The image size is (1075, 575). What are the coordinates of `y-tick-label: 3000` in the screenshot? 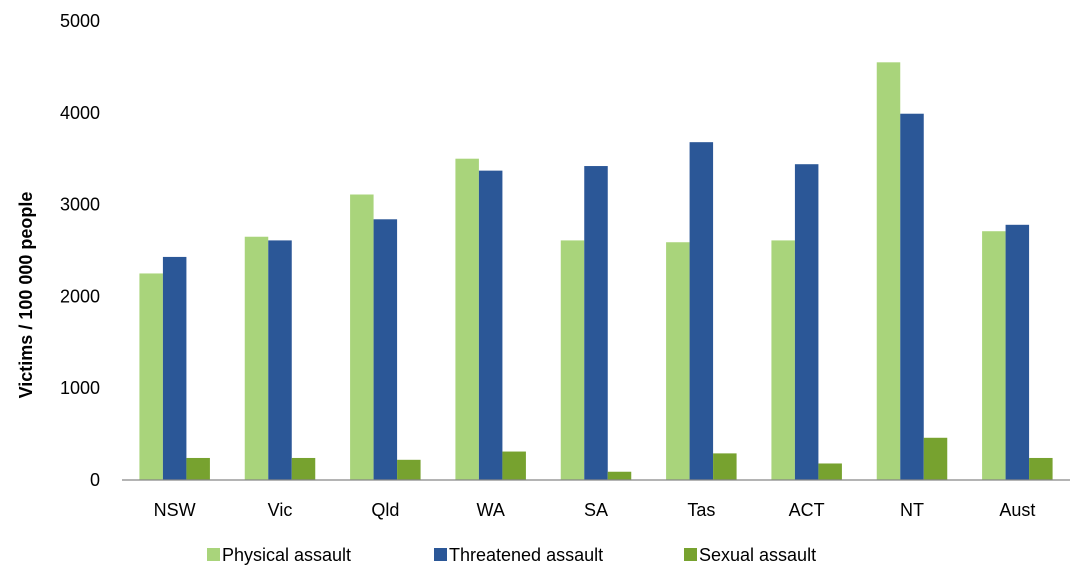 It's located at (80, 205).